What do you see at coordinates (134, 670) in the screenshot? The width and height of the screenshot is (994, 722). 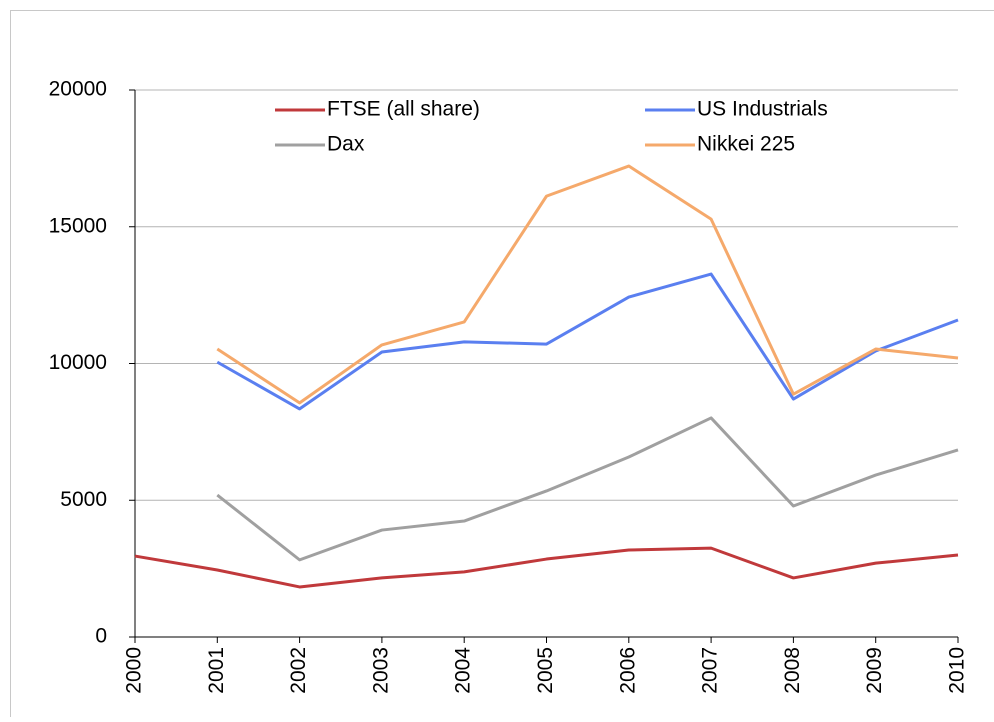 I see `x-tick-label: 2000` at bounding box center [134, 670].